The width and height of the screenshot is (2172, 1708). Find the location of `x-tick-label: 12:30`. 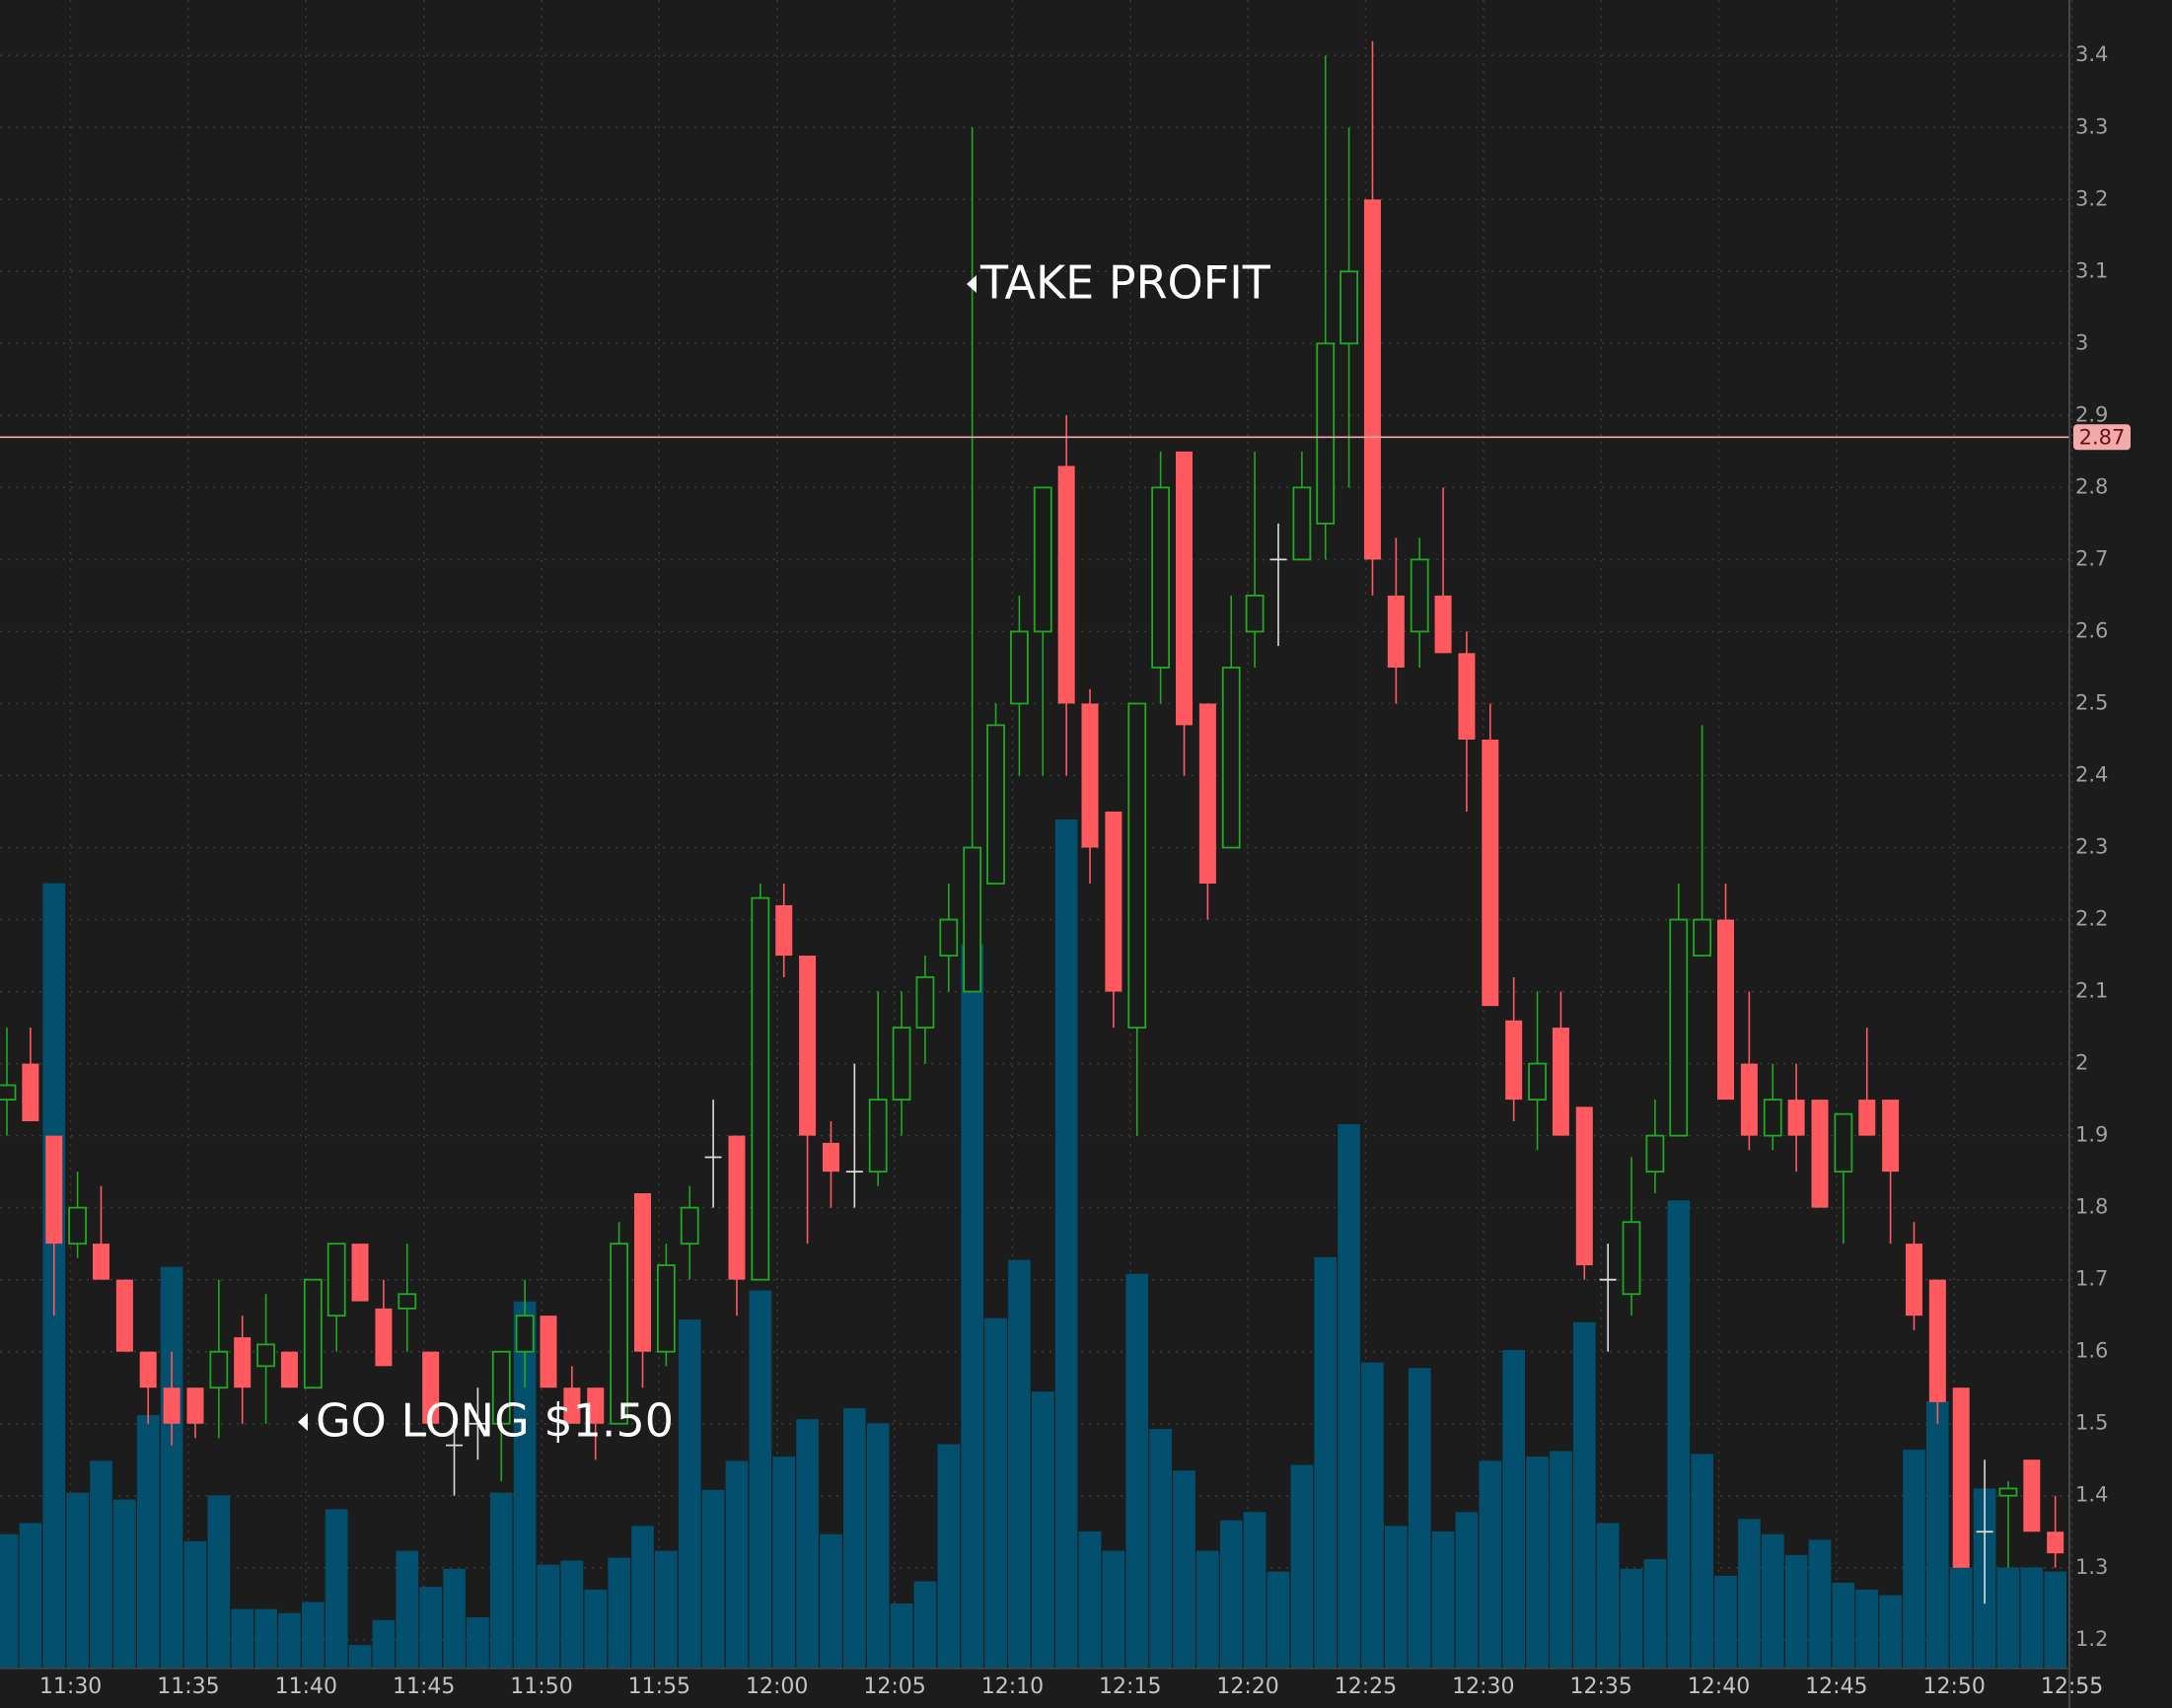

x-tick-label: 12:30 is located at coordinates (1483, 1686).